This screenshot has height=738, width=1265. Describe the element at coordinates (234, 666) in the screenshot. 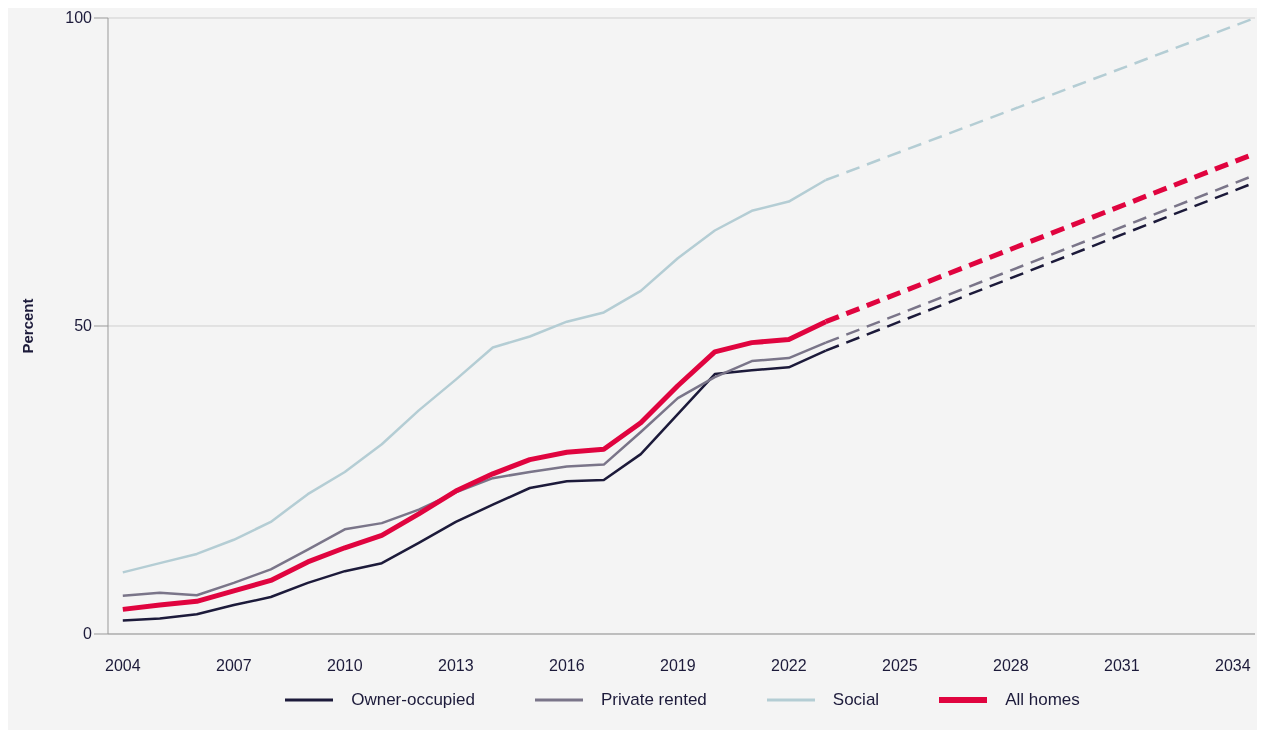

I see `x-tick-label: 2007` at that location.